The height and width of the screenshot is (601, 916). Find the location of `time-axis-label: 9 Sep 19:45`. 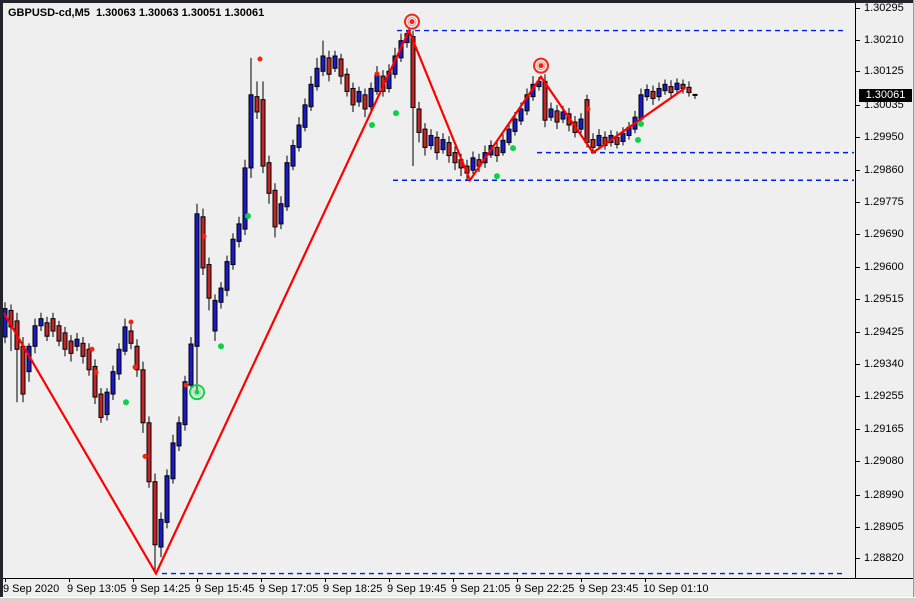

time-axis-label: 9 Sep 19:45 is located at coordinates (417, 589).